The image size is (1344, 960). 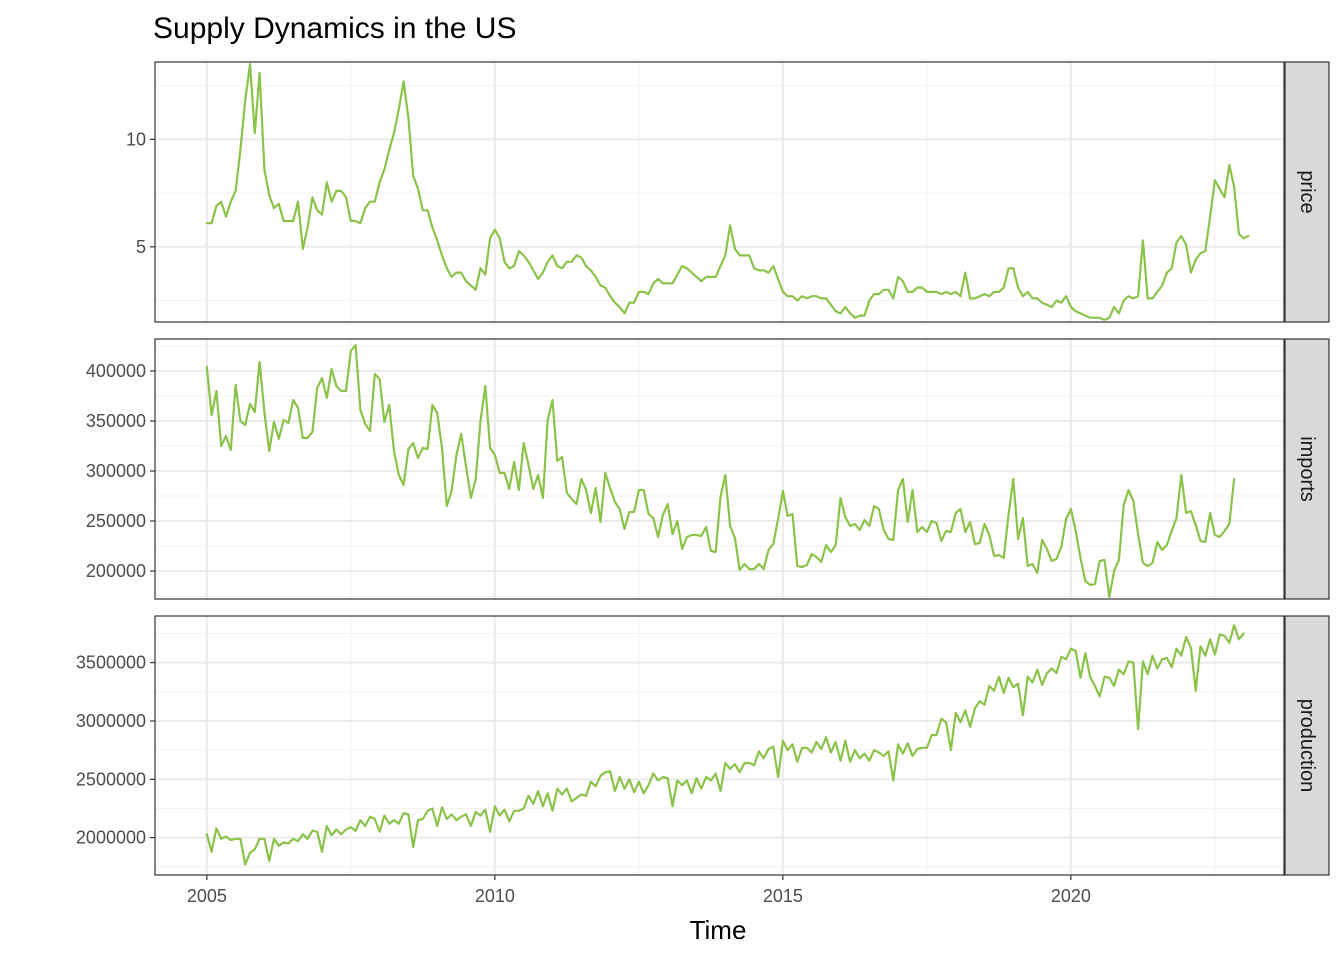 I want to click on y-tick-label: 200000, so click(x=116, y=571).